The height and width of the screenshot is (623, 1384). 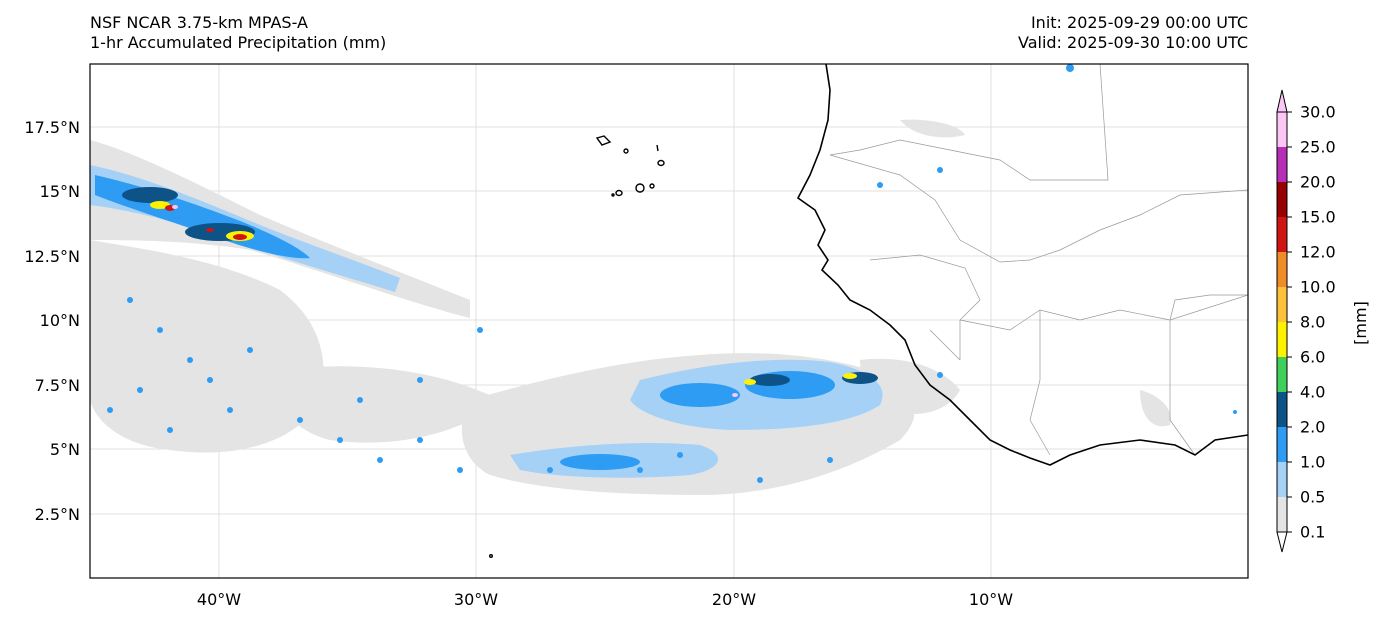 I want to click on colorbar-extend-min, so click(x=1282, y=542).